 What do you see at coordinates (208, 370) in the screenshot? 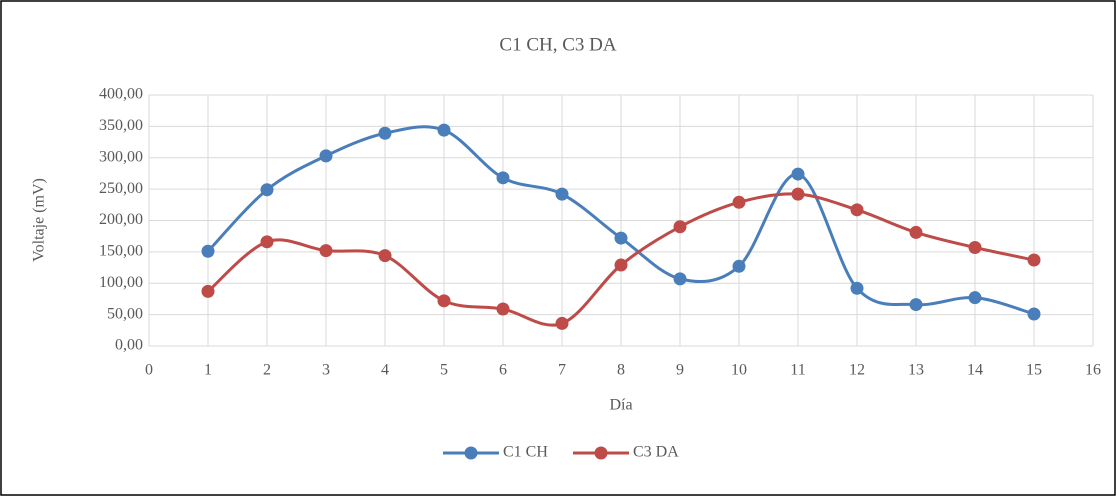
I see `x-tick-label: 1` at bounding box center [208, 370].